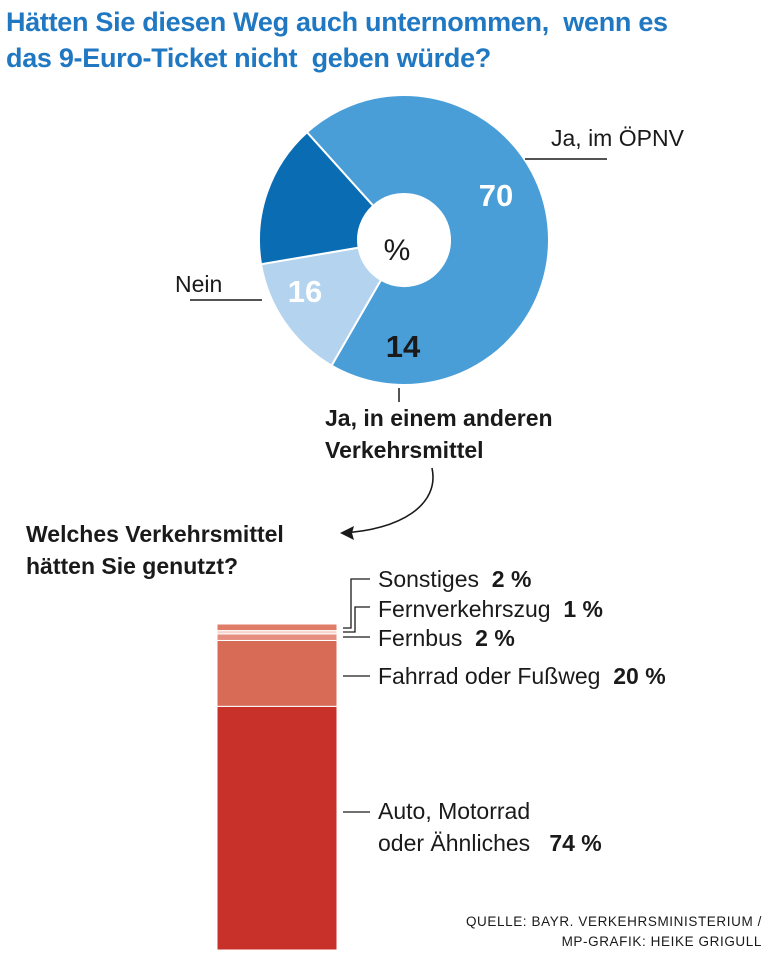 The width and height of the screenshot is (768, 956). Describe the element at coordinates (454, 811) in the screenshot. I see `bar-label-auto-line-1: Auto, Motorrad` at that location.